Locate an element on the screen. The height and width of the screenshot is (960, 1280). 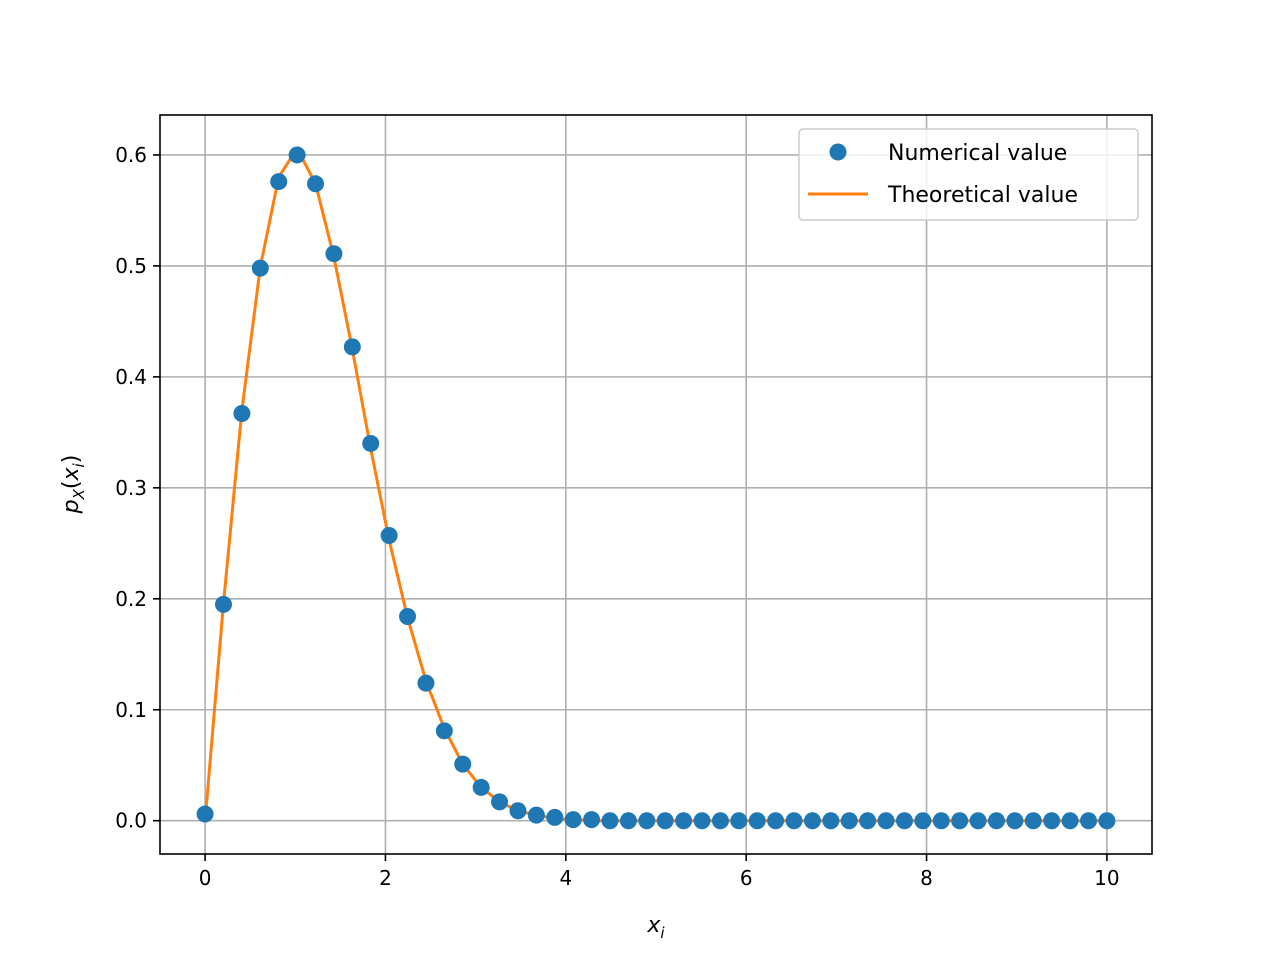
x-axis-label-main: x is located at coordinates (653, 925).